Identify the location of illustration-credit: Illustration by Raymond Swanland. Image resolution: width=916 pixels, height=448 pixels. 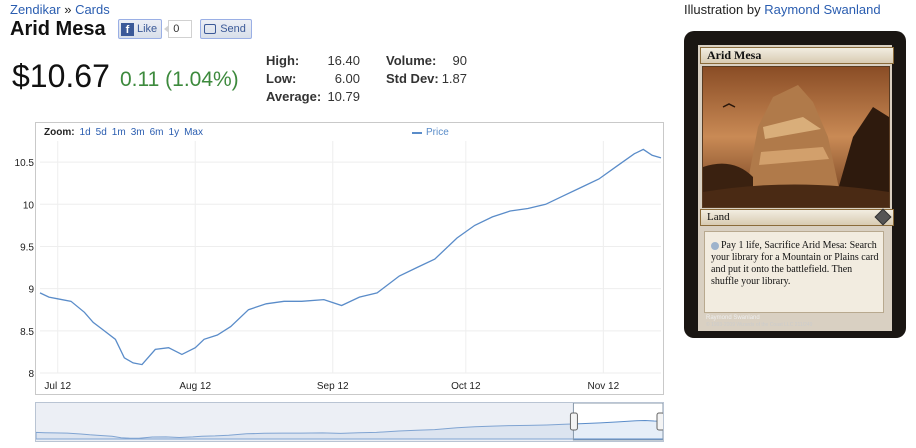
(782, 9).